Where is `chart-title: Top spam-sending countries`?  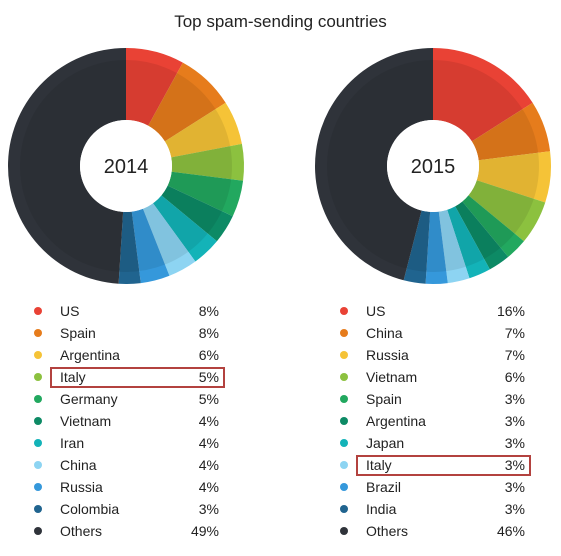
chart-title: Top spam-sending countries is located at coordinates (280, 21).